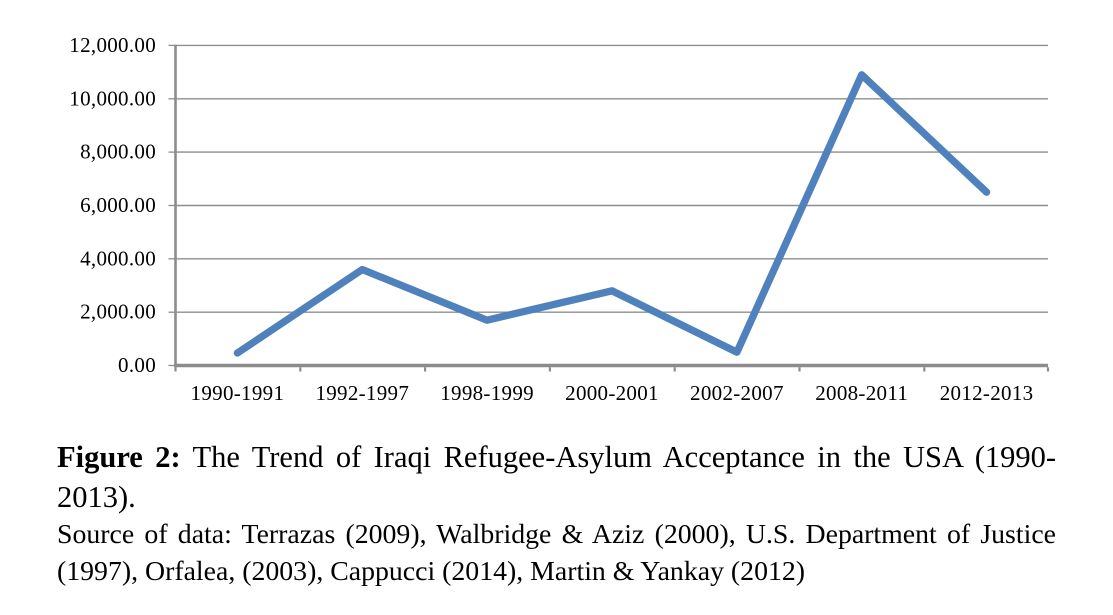 The image size is (1113, 615). Describe the element at coordinates (137, 365) in the screenshot. I see `svg-text: 0.00` at that location.